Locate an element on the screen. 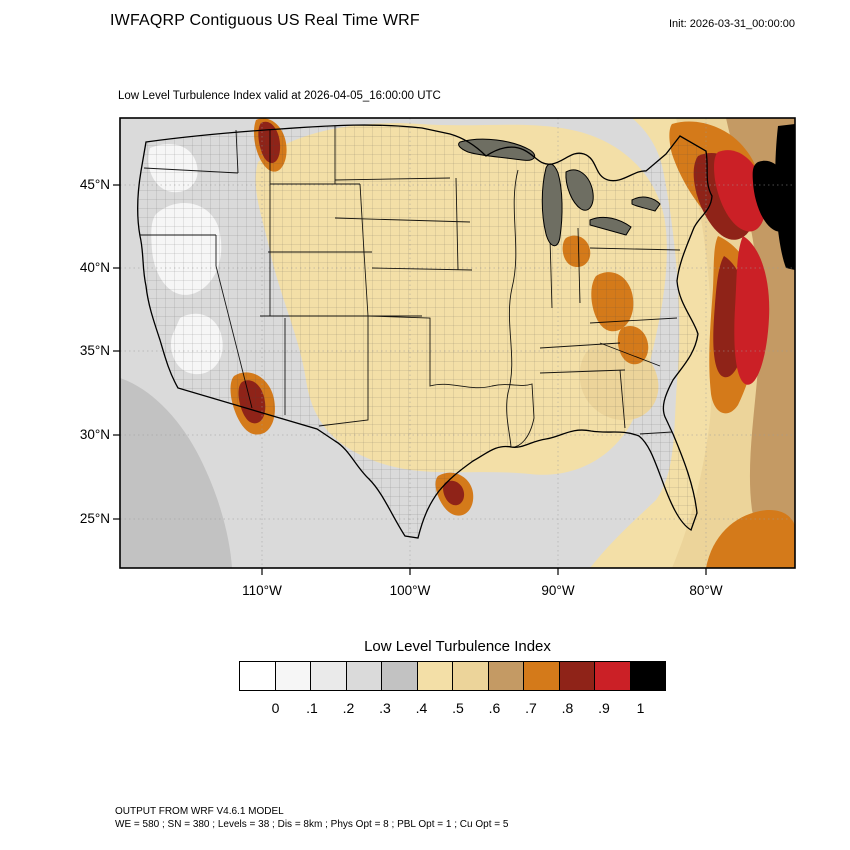 The height and width of the screenshot is (850, 850). lon-tick-label: 80°W is located at coordinates (706, 590).